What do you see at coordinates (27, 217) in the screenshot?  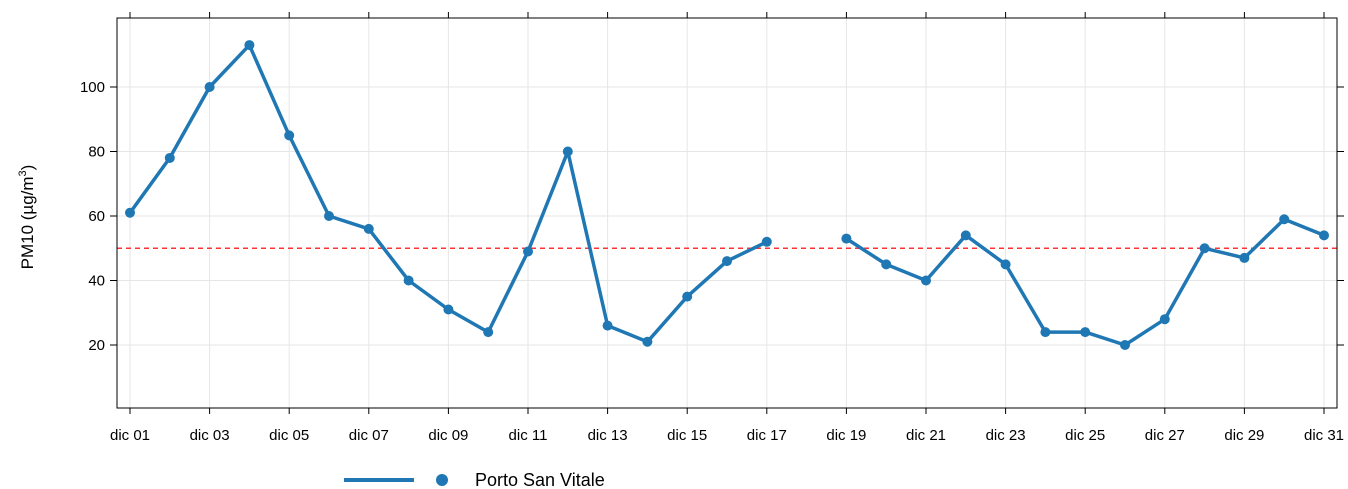 I see `y-axis-title: PM10 (µg/m3)` at bounding box center [27, 217].